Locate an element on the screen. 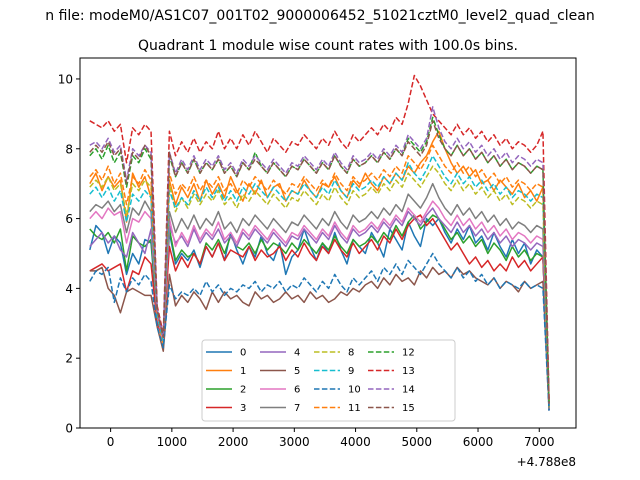 This screenshot has height=480, width=640. legend-label-0: 0 is located at coordinates (243, 353).